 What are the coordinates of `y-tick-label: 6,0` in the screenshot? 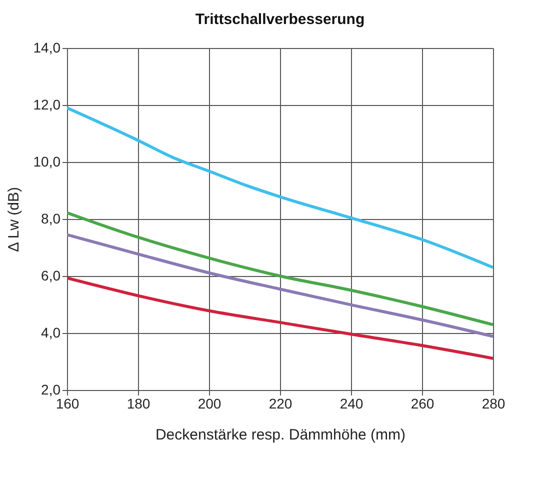 It's located at (51, 276).